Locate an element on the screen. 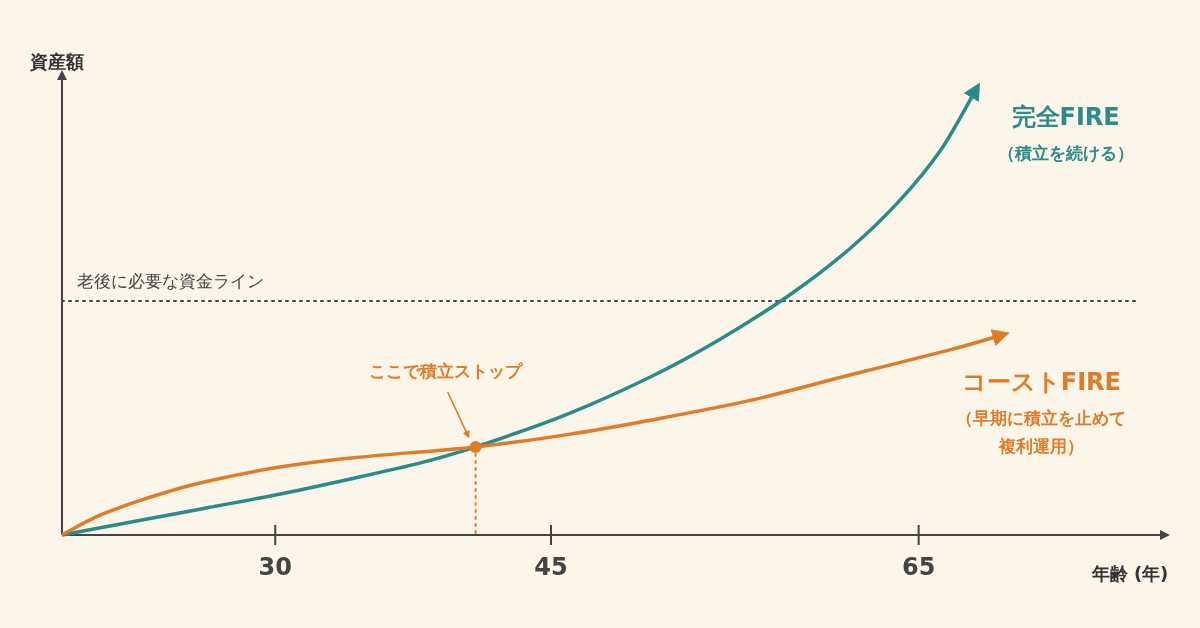 The image size is (1200, 628). x-tick-label: 65 is located at coordinates (918, 567).